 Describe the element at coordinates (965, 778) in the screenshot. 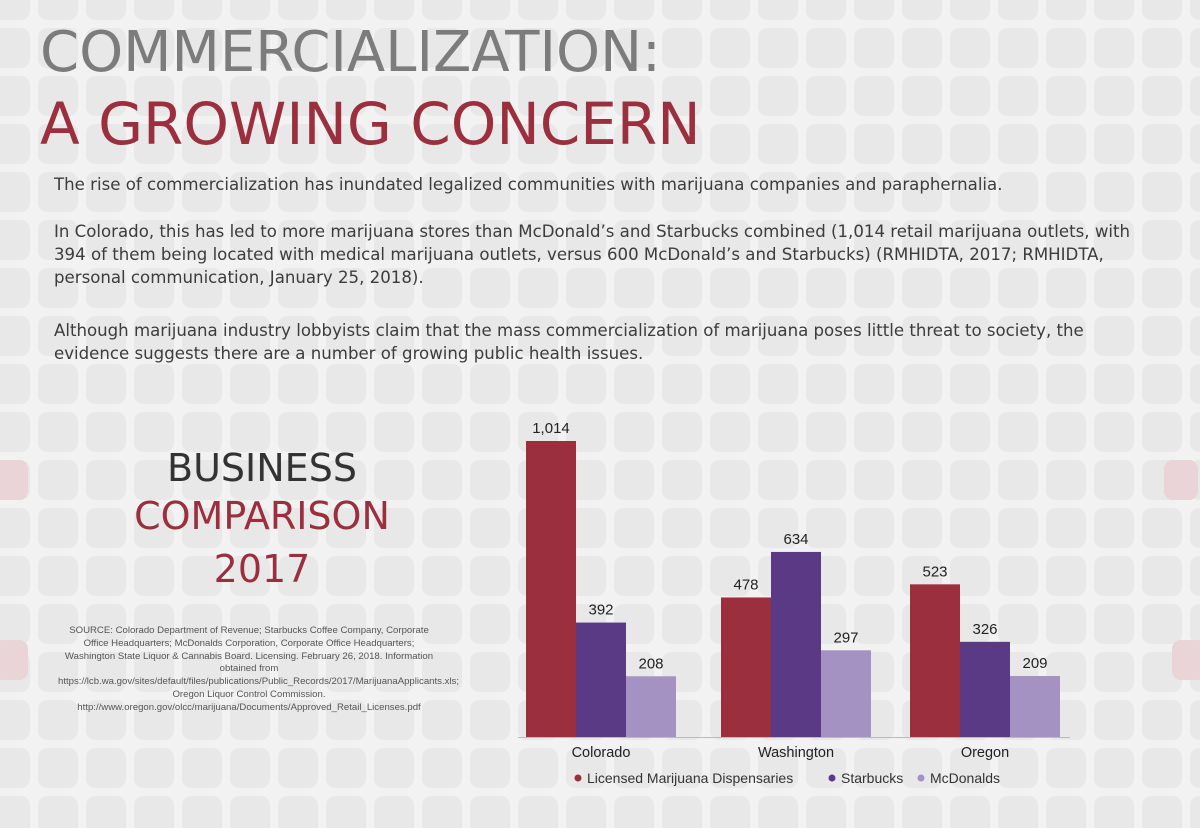

I see `legend-label: McDonalds` at that location.